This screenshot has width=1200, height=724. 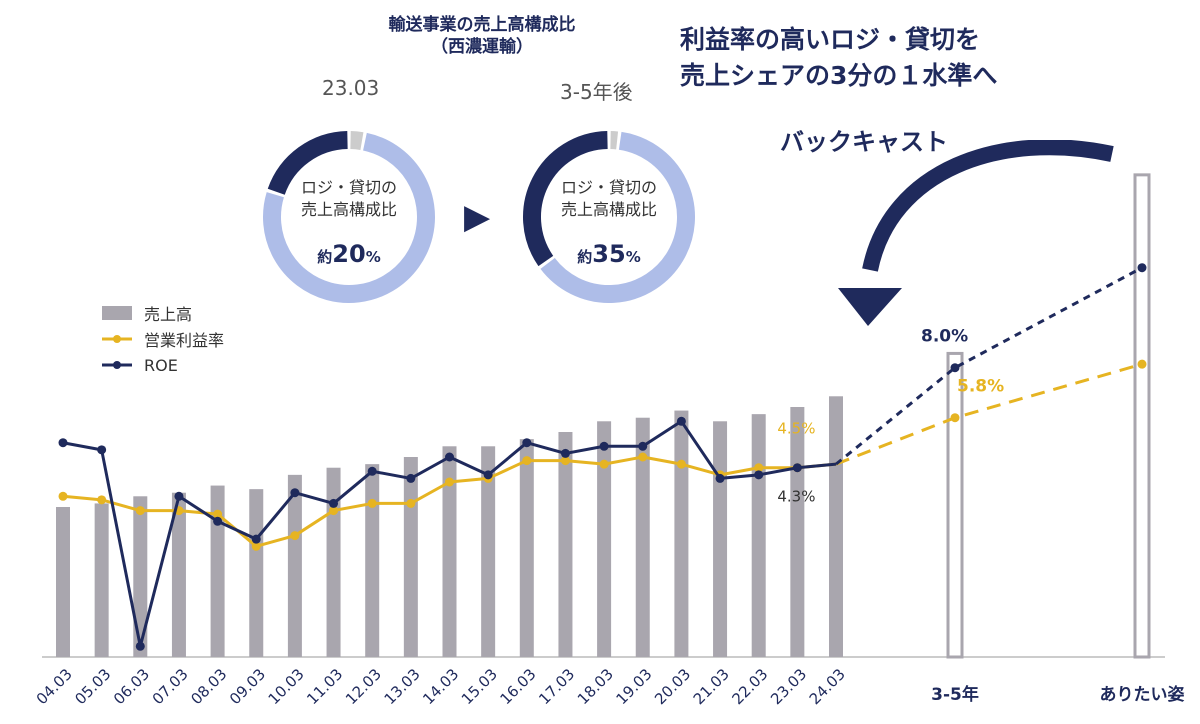 I want to click on annotation-営業利益率-3-5年: 5.8%, so click(x=980, y=387).